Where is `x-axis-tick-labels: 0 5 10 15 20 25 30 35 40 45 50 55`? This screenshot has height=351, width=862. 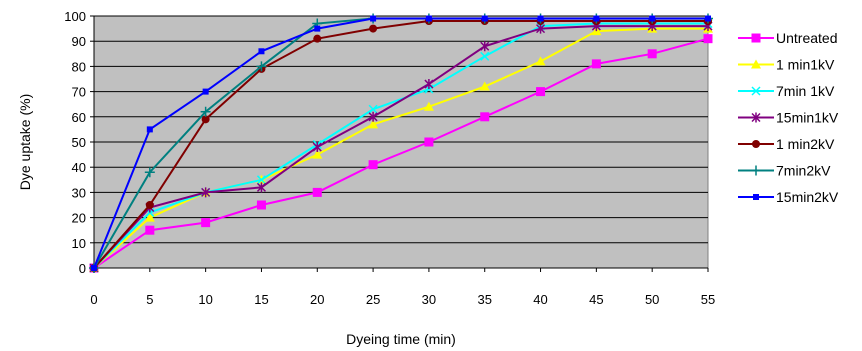 x-axis-tick-labels: 0 5 10 15 20 25 30 35 40 45 50 55 is located at coordinates (402, 299).